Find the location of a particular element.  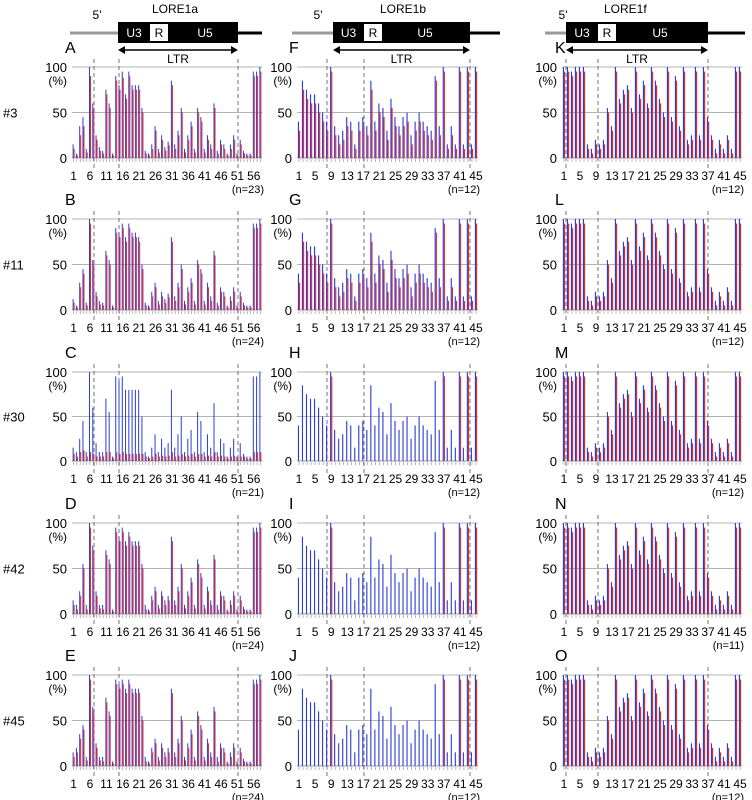

sample-size-label: (n=21) is located at coordinates (248, 493).